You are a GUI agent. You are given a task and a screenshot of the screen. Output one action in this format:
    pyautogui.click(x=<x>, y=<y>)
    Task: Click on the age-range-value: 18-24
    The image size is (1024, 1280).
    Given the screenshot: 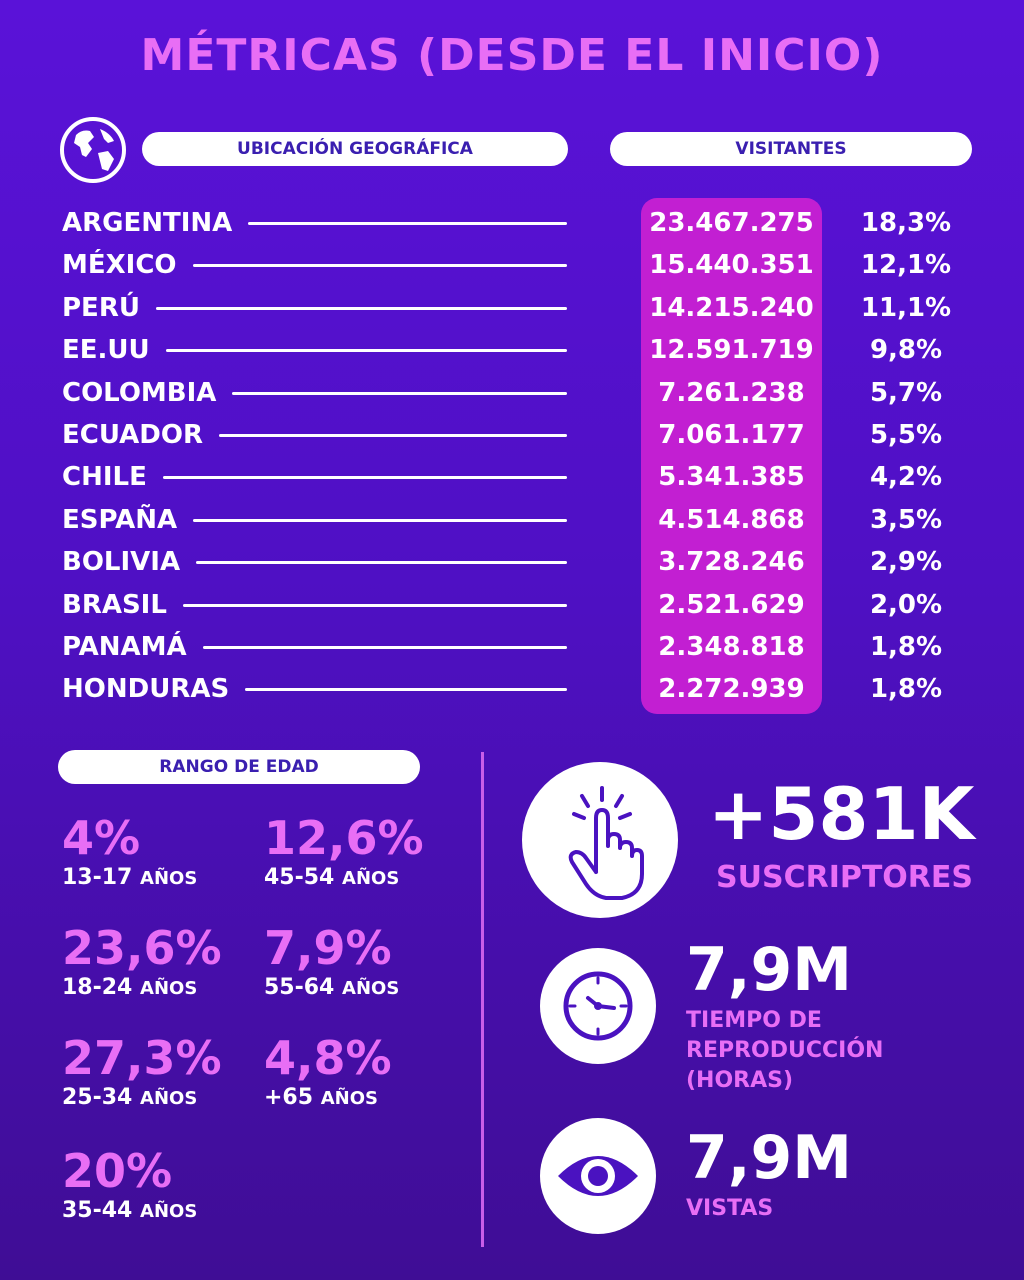 What is the action you would take?
    pyautogui.click(x=97, y=987)
    